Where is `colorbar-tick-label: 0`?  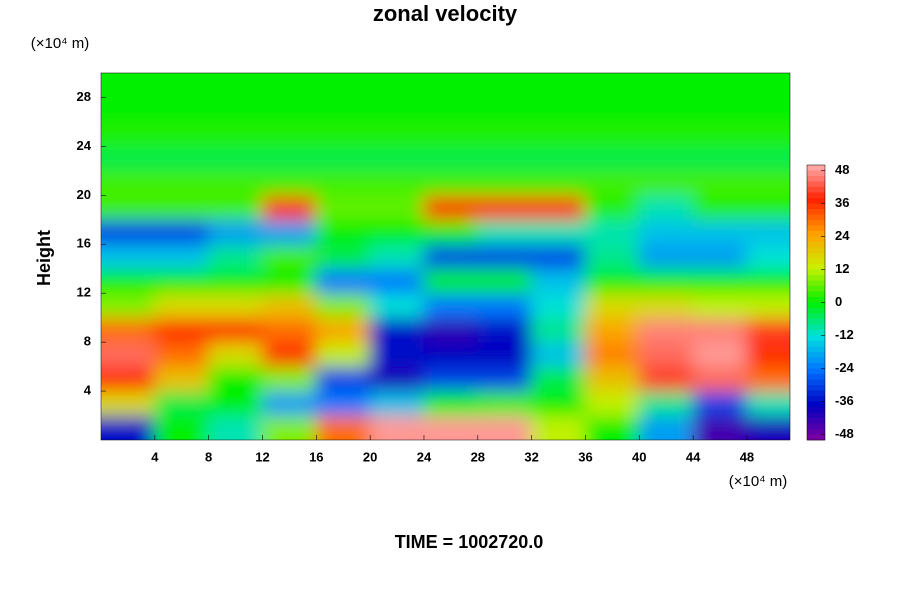 colorbar-tick-label: 0 is located at coordinates (838, 301).